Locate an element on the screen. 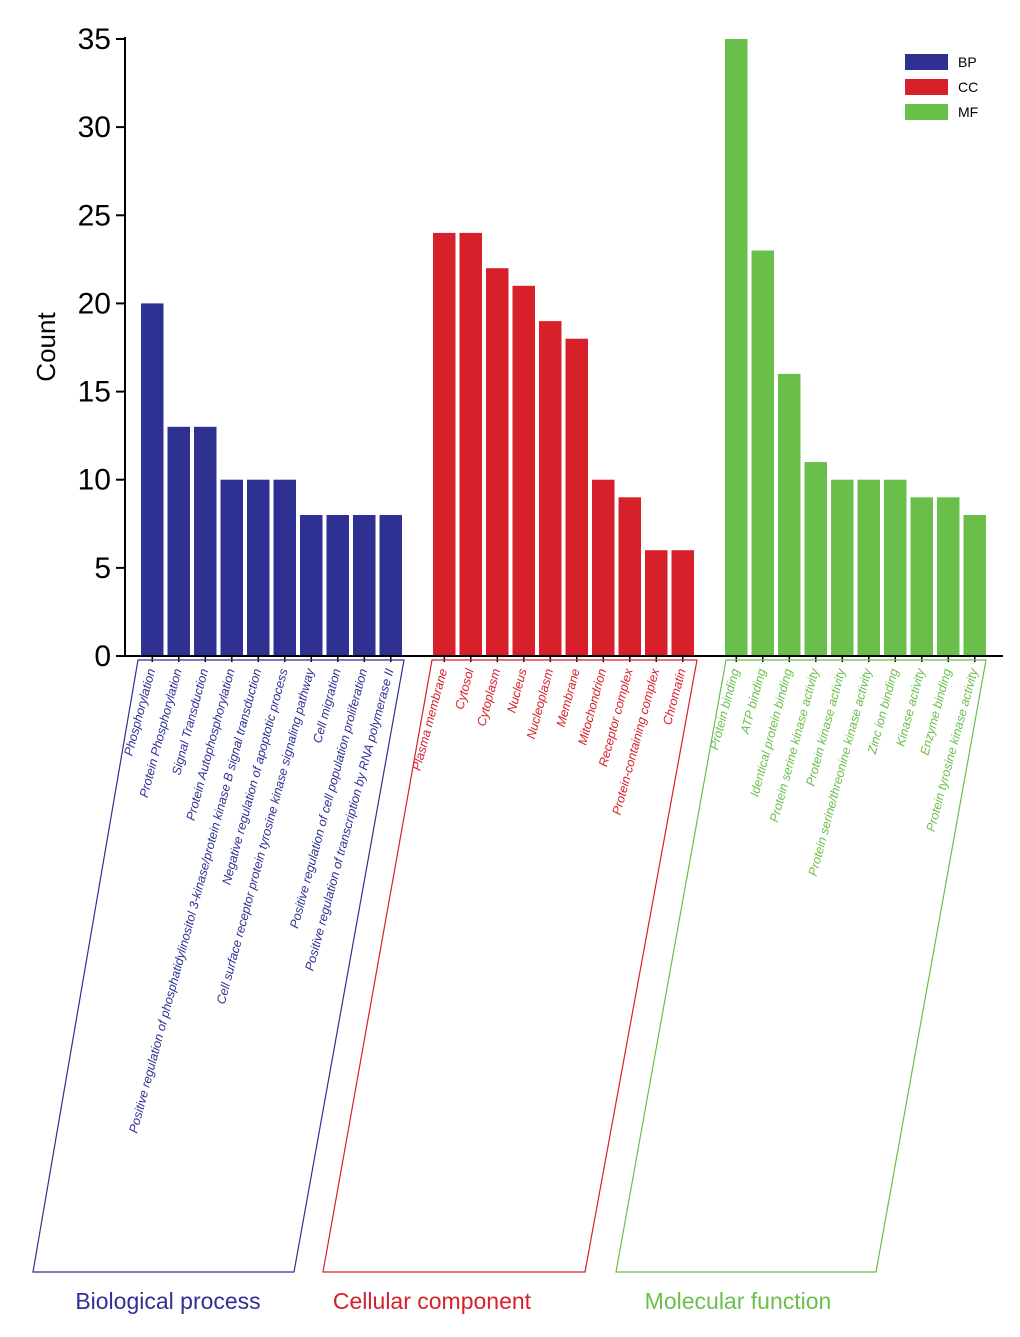 The height and width of the screenshot is (1337, 1020). legend-label-mf: MF is located at coordinates (968, 112).